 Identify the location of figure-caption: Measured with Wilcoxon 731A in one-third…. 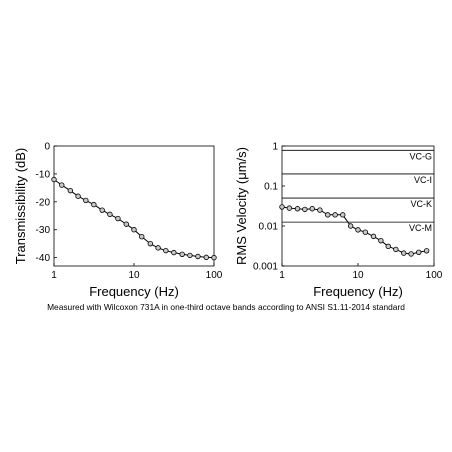
(226, 307).